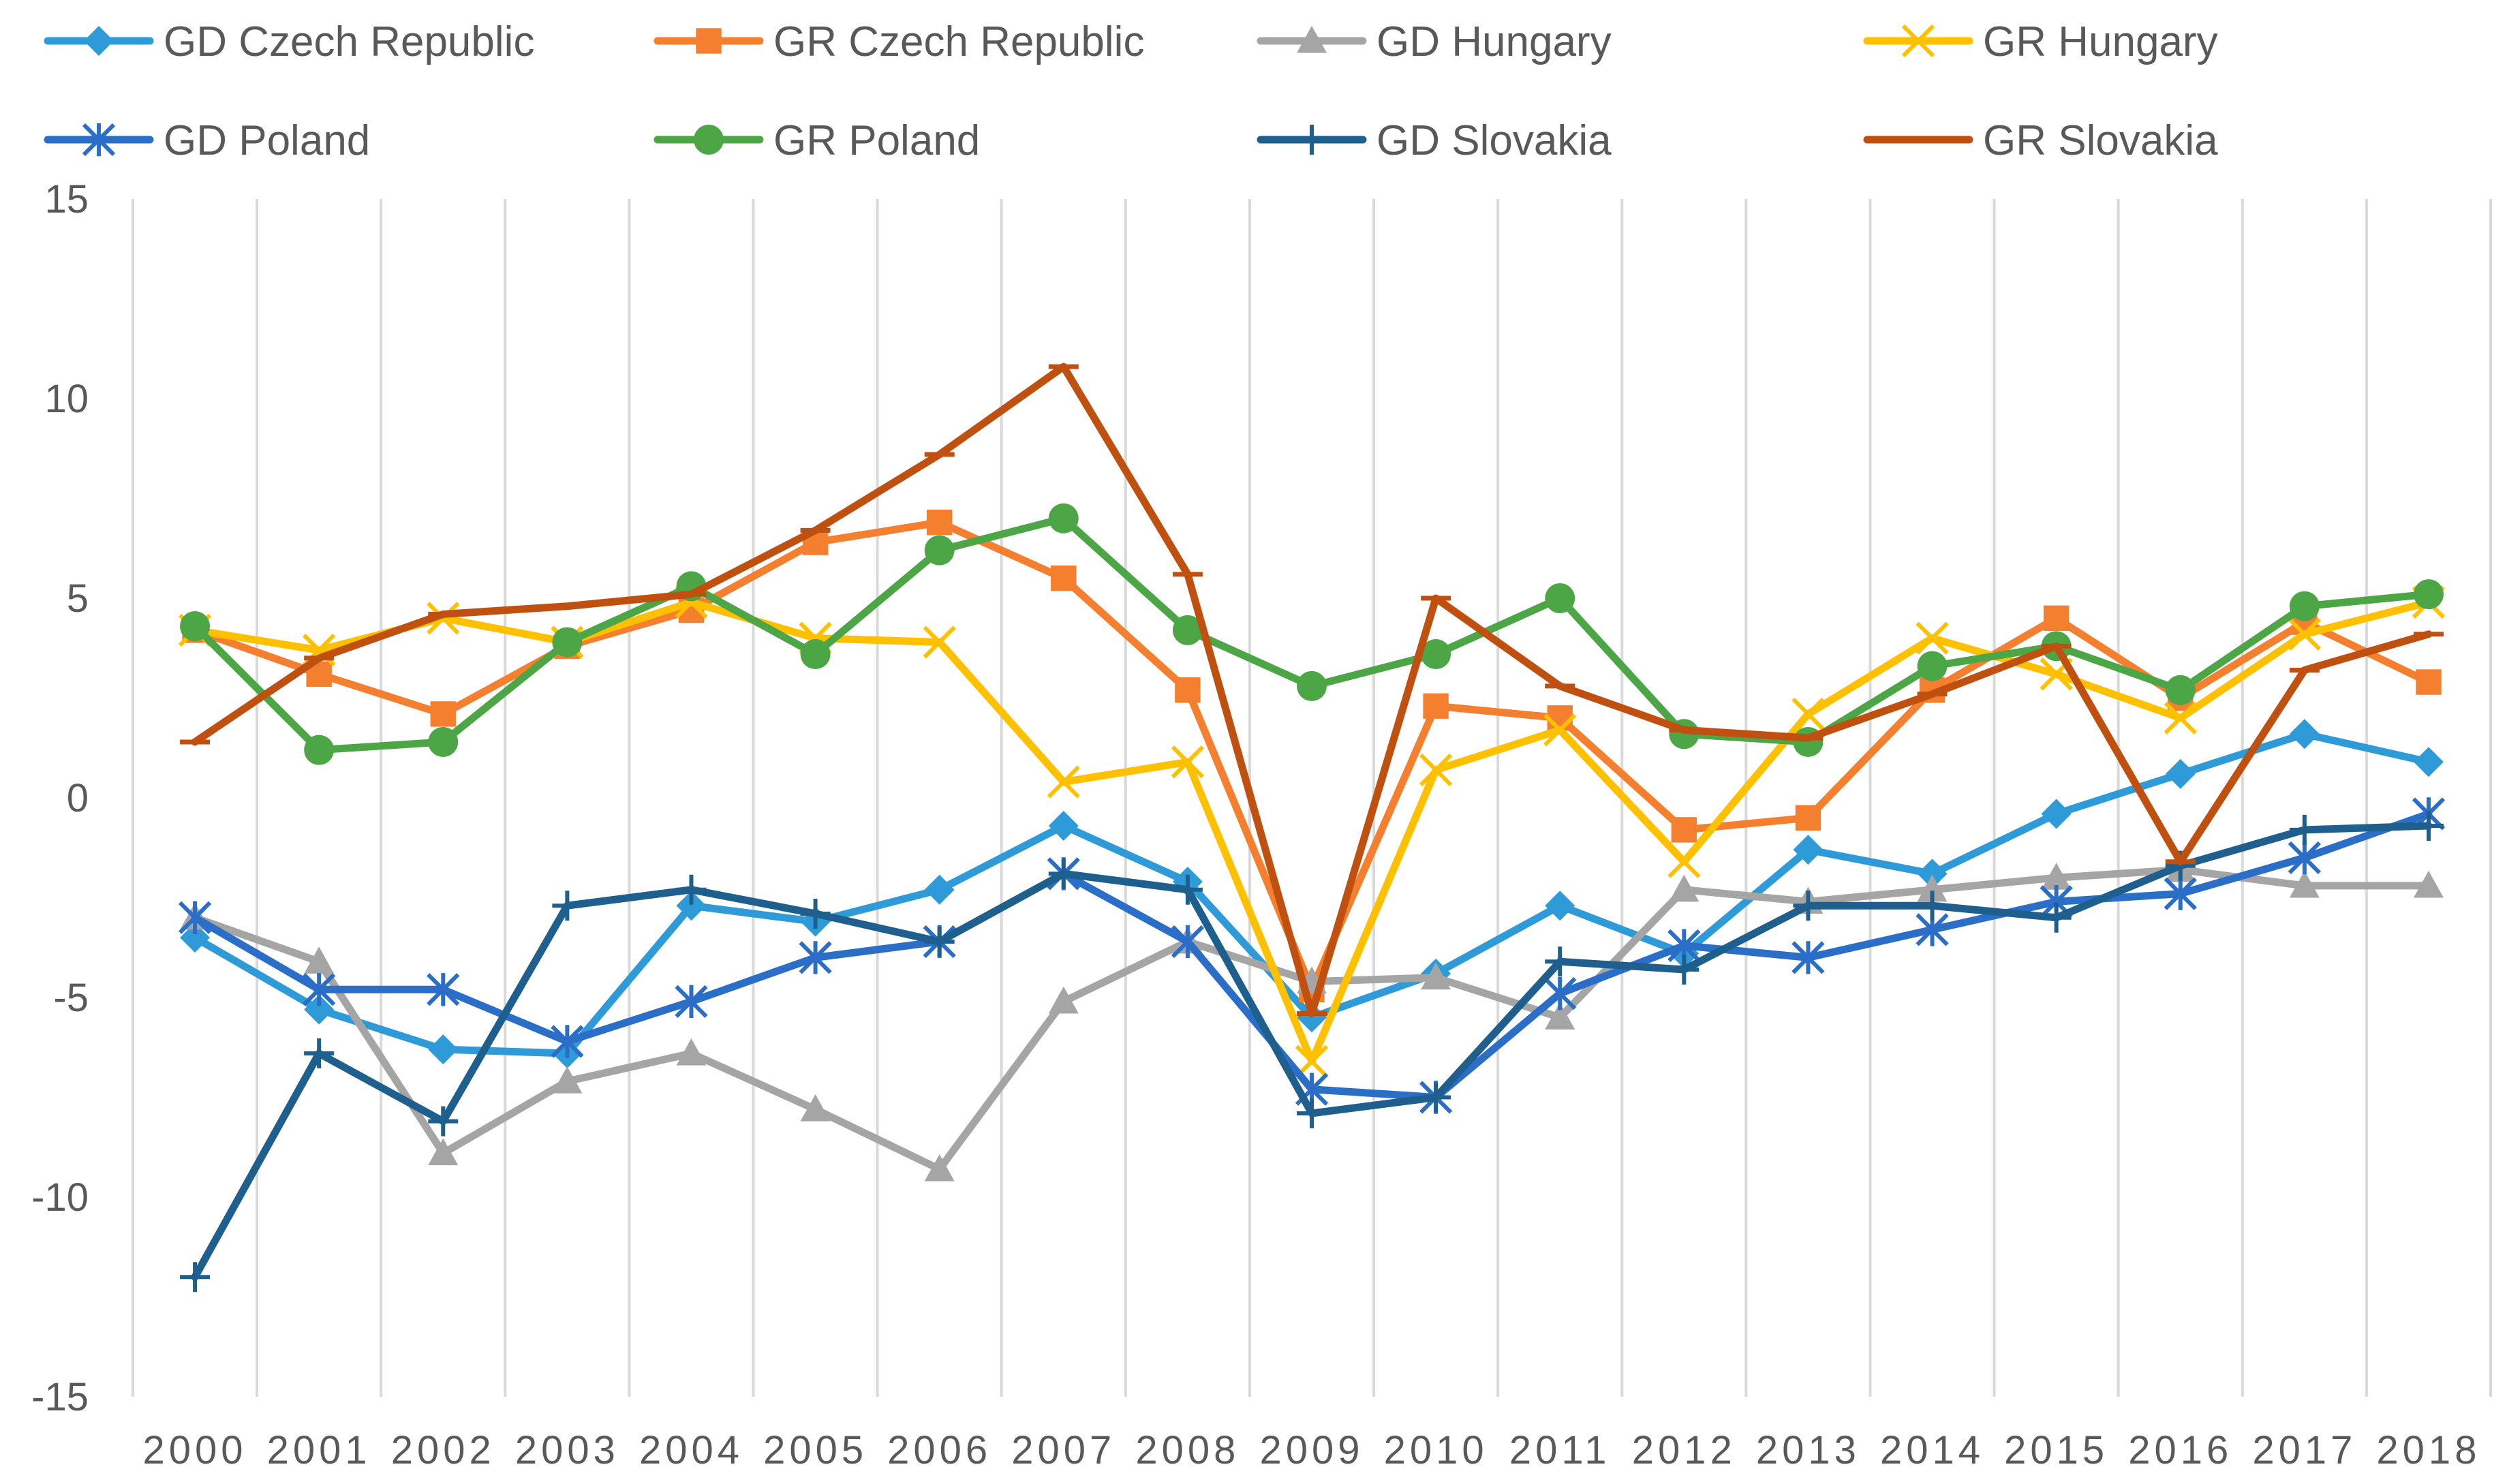  I want to click on legend-item-gr-slovakia: GR Slovakia, so click(2040, 141).